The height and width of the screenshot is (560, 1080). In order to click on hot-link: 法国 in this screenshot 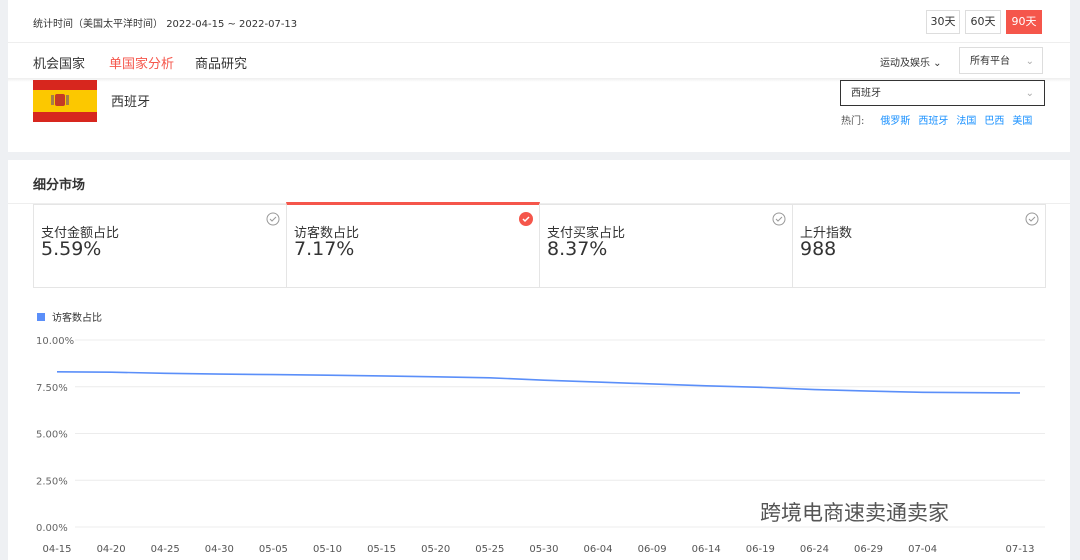, I will do `click(966, 121)`.